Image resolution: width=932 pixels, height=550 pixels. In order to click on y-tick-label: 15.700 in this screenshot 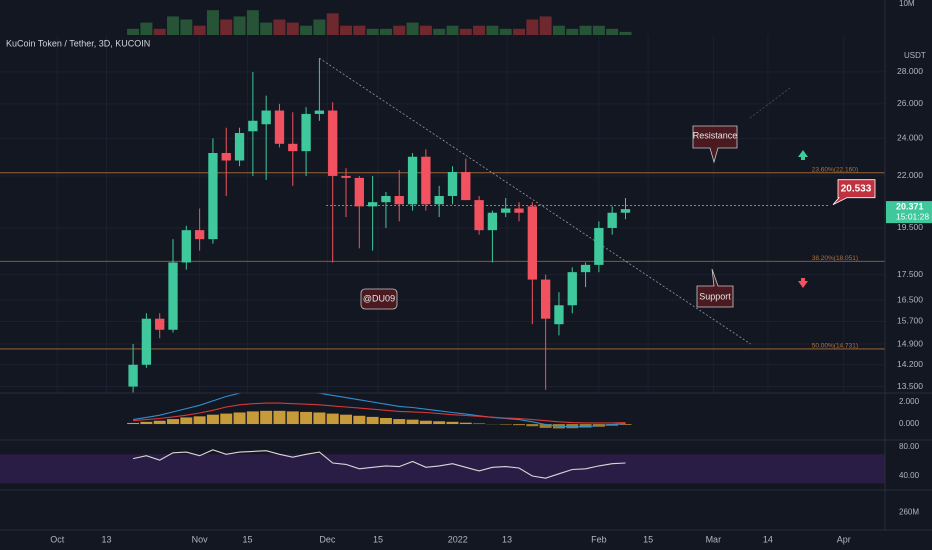, I will do `click(910, 321)`.